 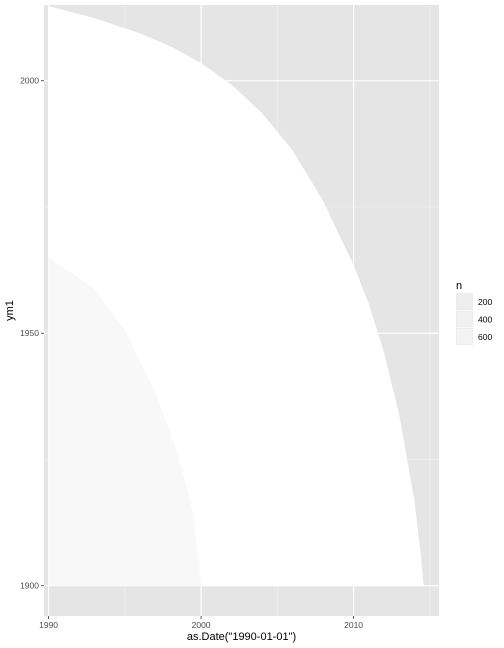 What do you see at coordinates (485, 337) in the screenshot?
I see `legend-label: 600` at bounding box center [485, 337].